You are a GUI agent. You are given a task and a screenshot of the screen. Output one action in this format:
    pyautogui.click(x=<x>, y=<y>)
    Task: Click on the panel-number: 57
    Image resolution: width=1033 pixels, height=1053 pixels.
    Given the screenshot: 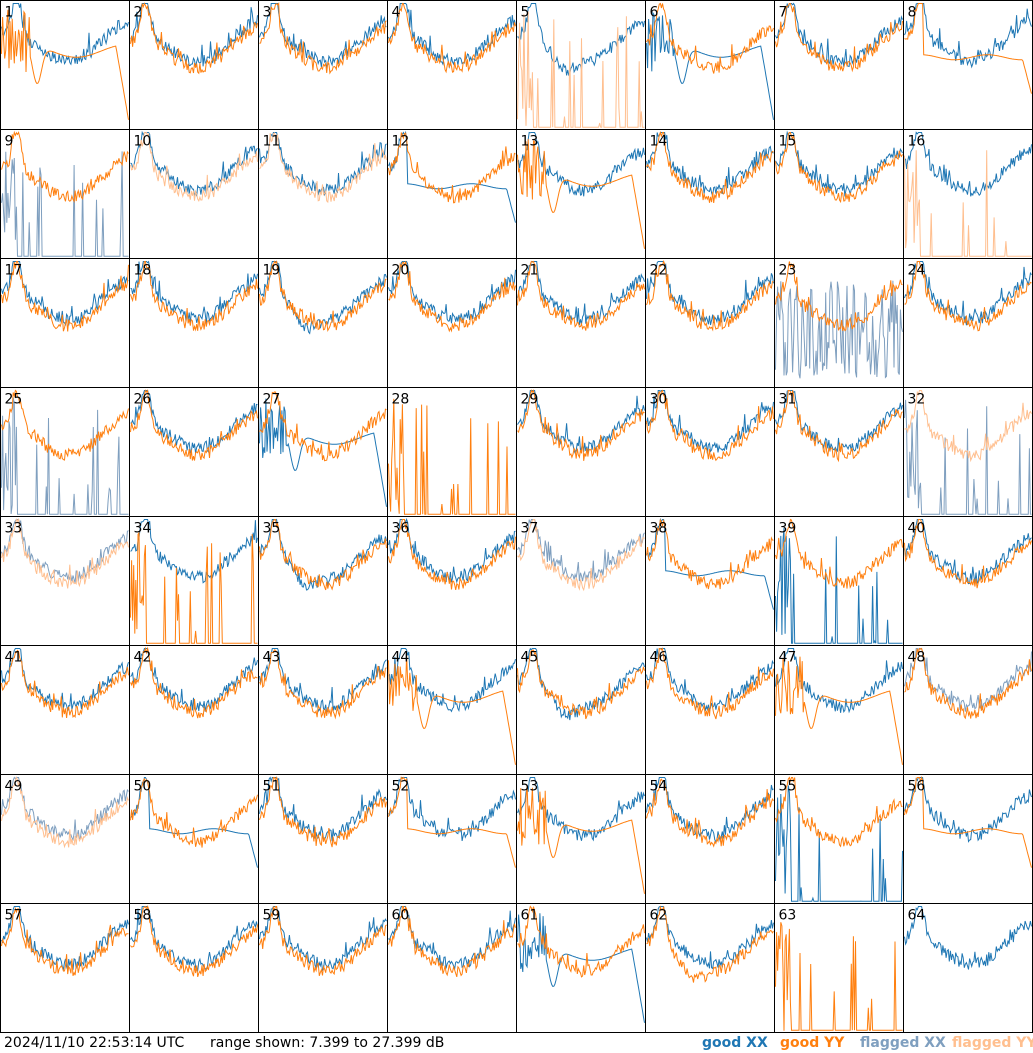 What is the action you would take?
    pyautogui.click(x=14, y=916)
    